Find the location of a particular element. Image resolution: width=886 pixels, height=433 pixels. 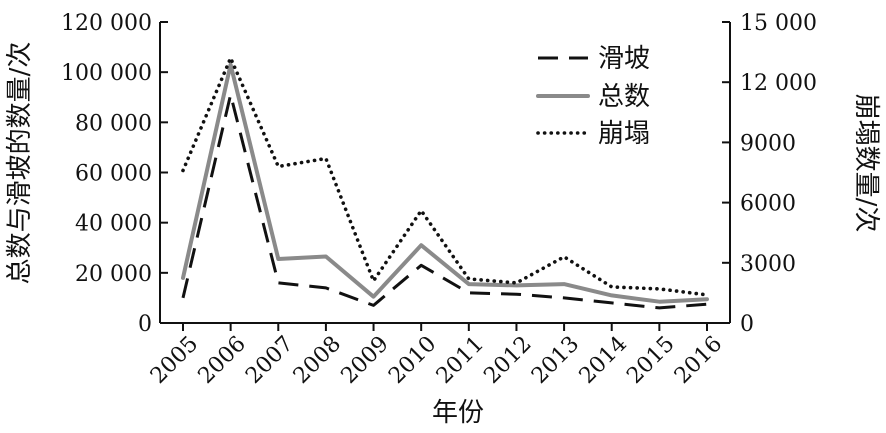

left-tick-label: 80 000 is located at coordinates (113, 123).